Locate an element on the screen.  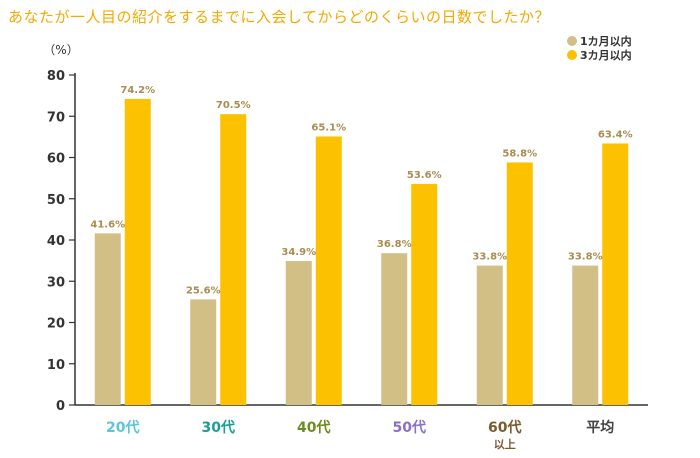
y-tick-label: 10 is located at coordinates (56, 365).